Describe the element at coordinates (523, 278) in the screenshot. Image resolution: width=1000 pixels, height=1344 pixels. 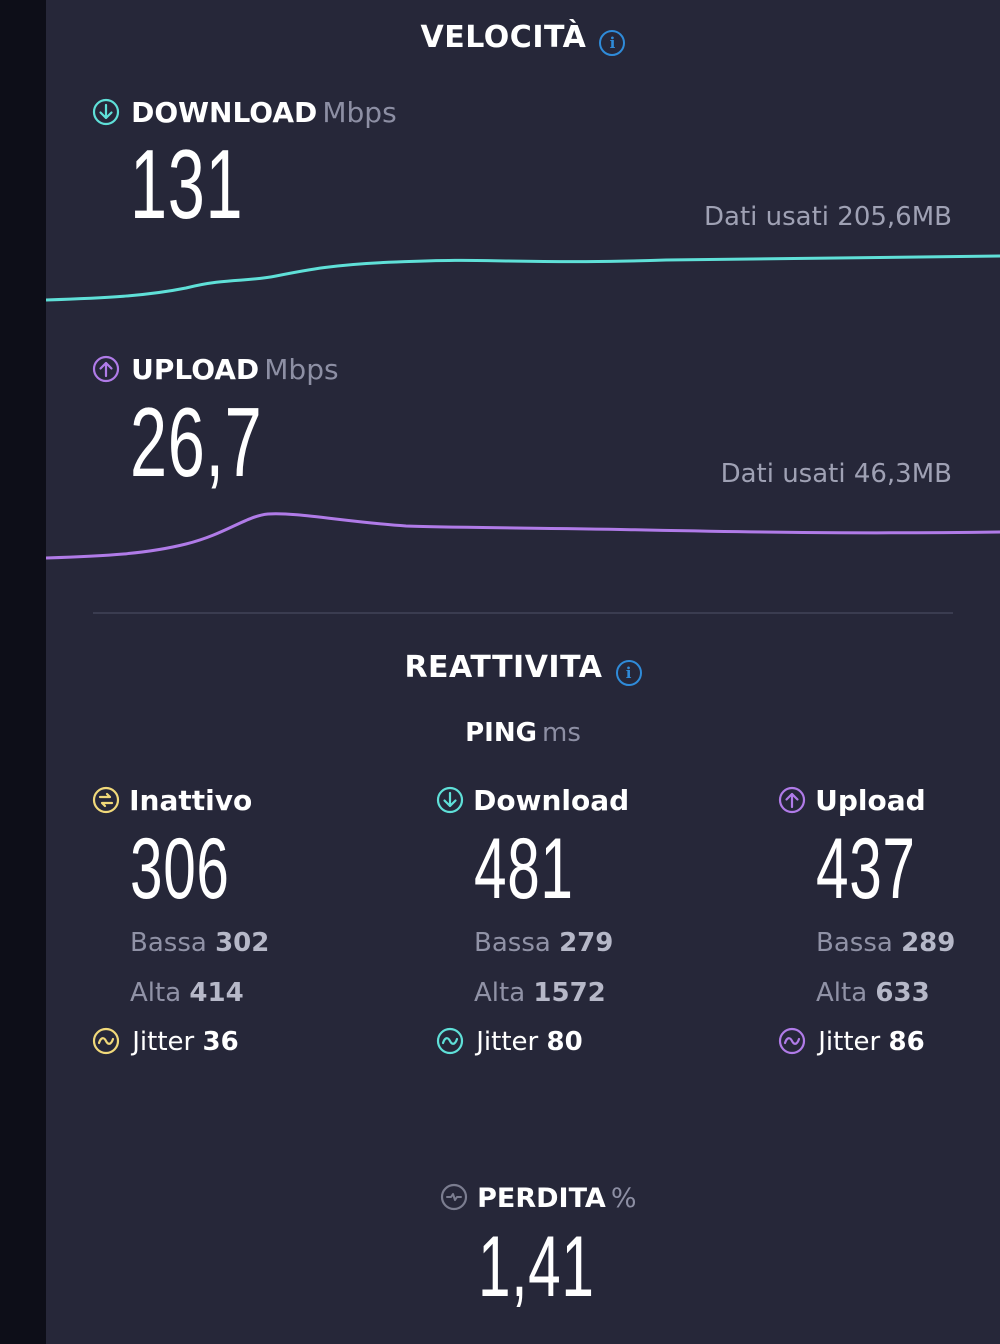
I see `download-graph` at that location.